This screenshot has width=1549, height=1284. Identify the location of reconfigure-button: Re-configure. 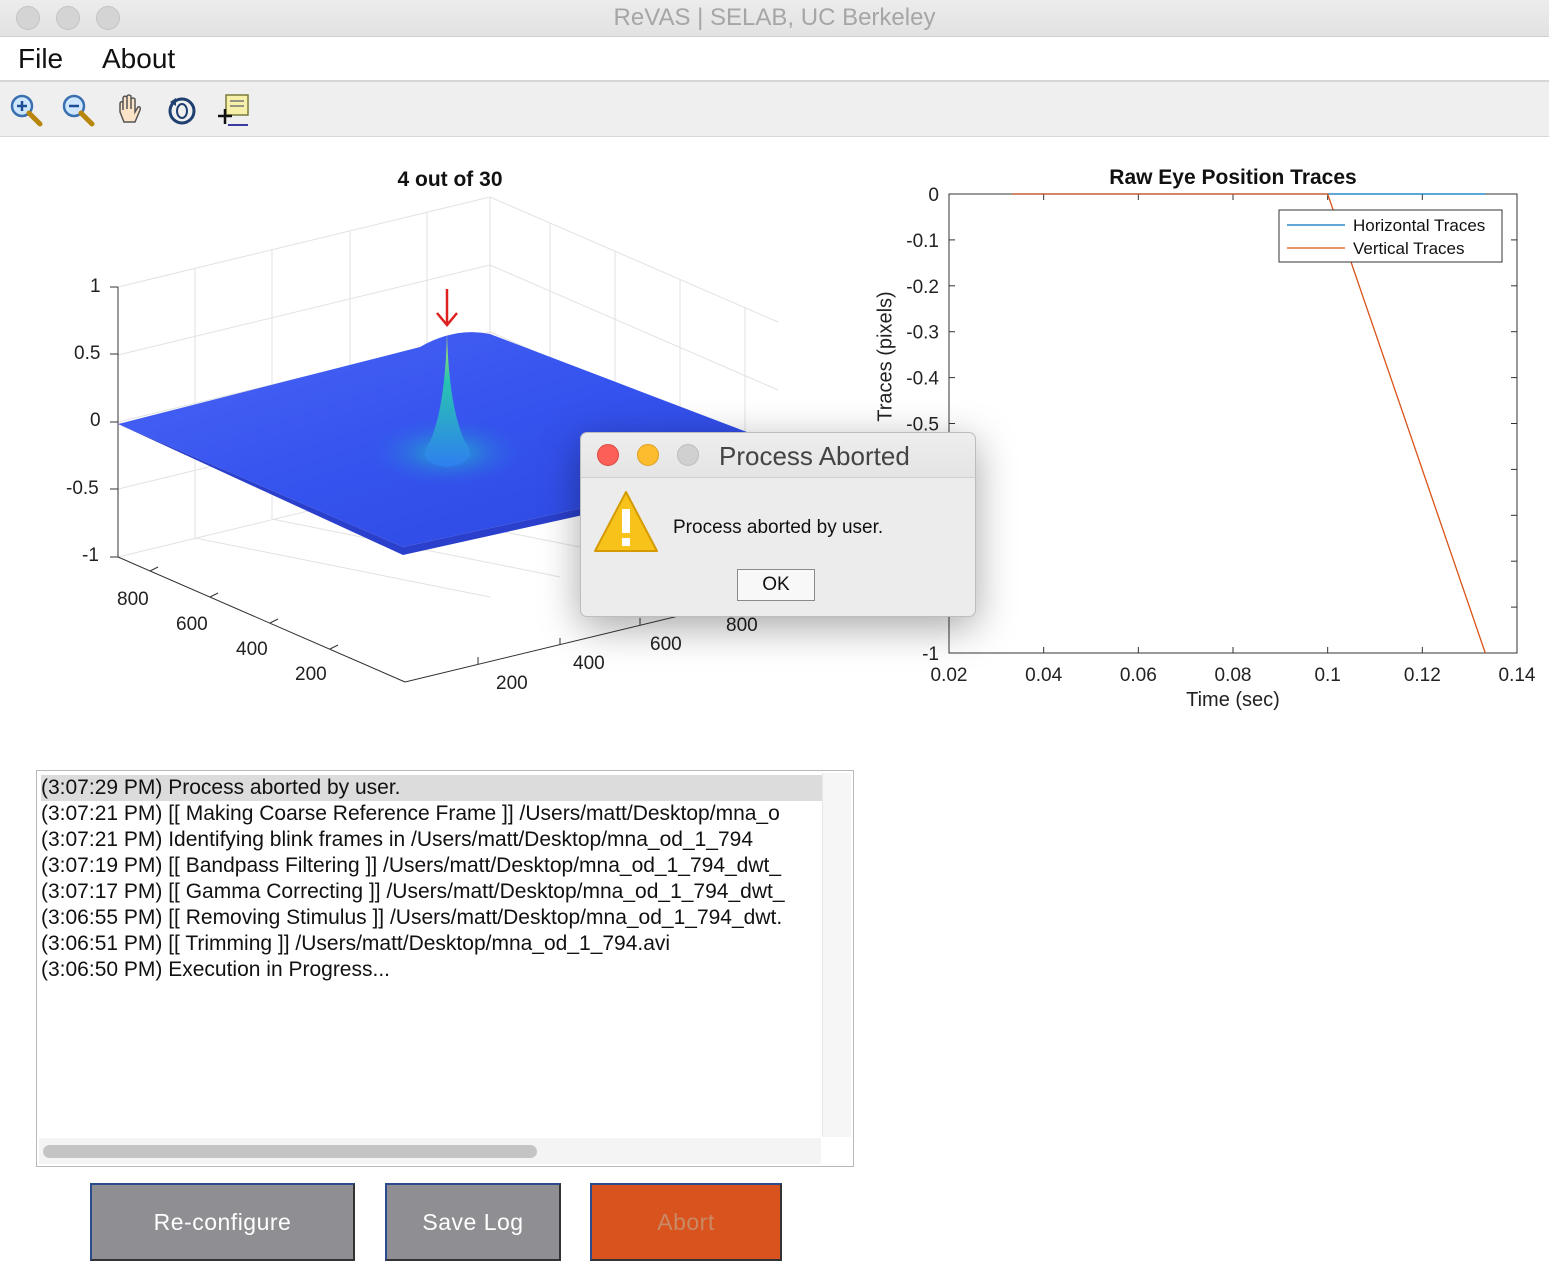
(222, 1222).